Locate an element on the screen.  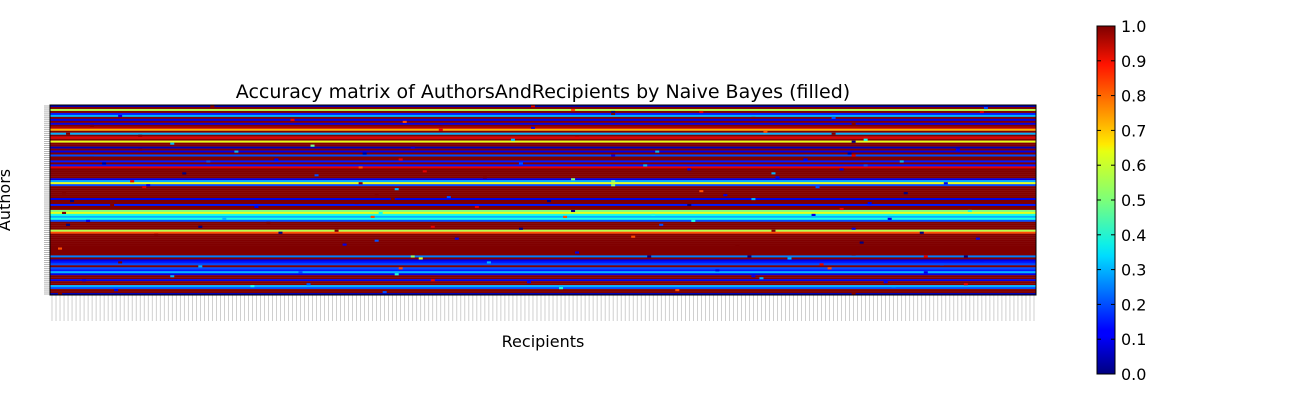
x-tick-marks is located at coordinates (543, 308).